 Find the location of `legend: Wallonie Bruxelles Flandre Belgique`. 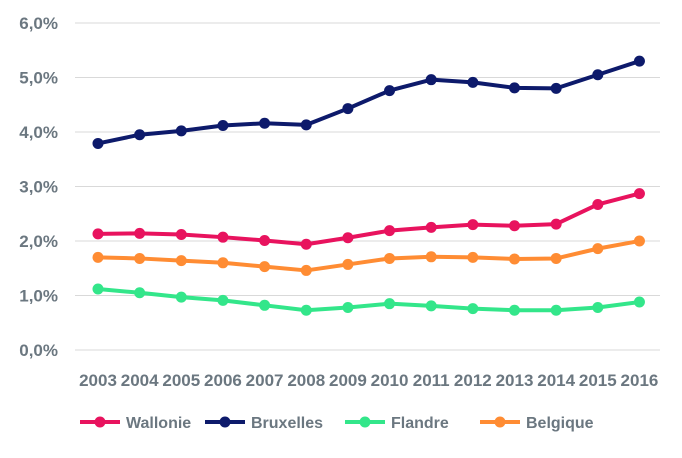

legend: Wallonie Bruxelles Flandre Belgique is located at coordinates (337, 423).